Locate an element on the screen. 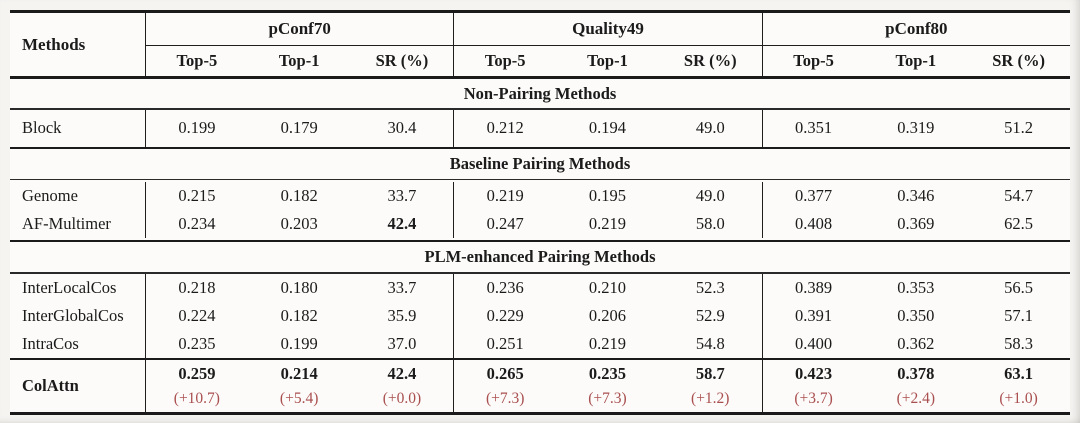  metric-value: 0.319 is located at coordinates (916, 127).